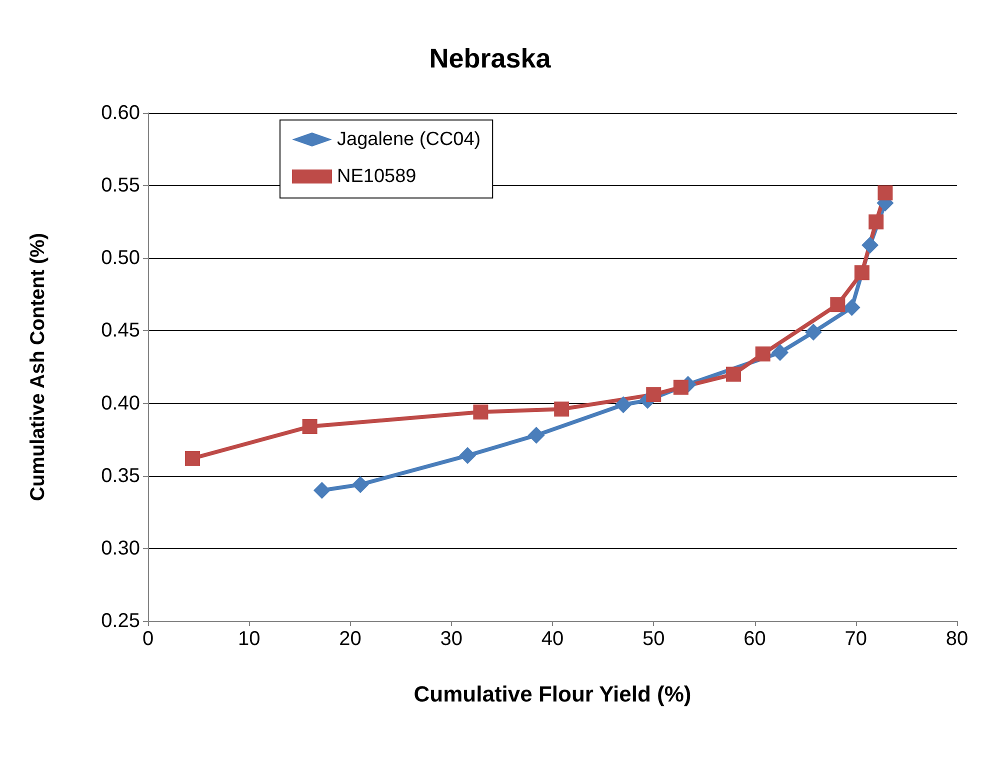 This screenshot has height=758, width=986. I want to click on x-tick-label: 50, so click(653, 639).